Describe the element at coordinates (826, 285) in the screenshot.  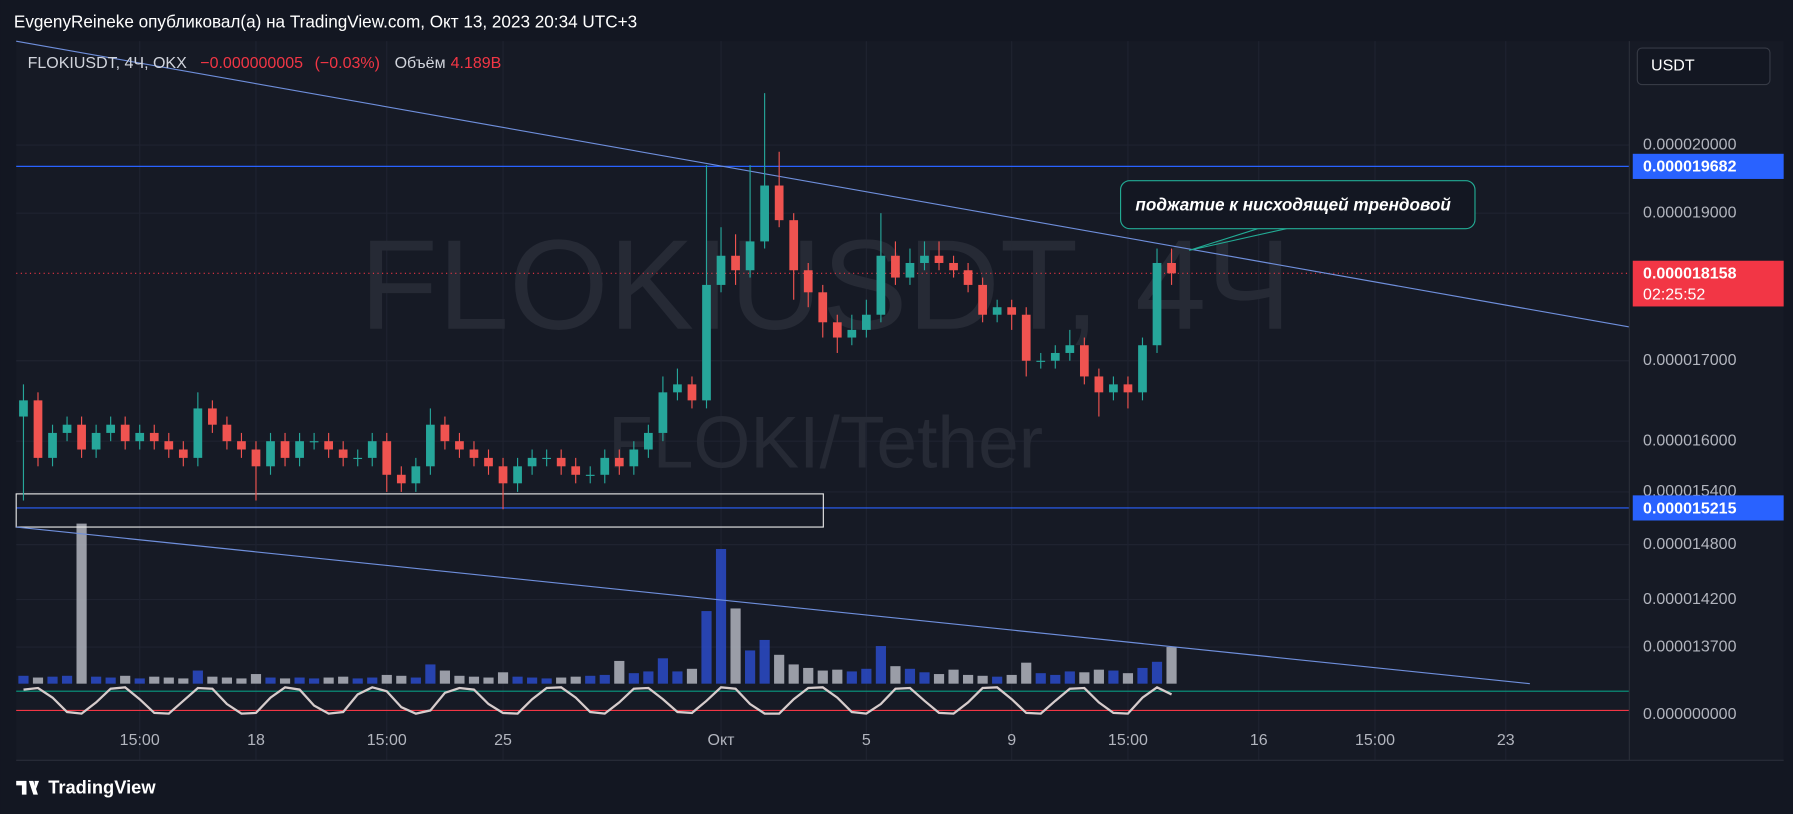
I see `watermark: FLOKIUSDT, 4Ч` at that location.